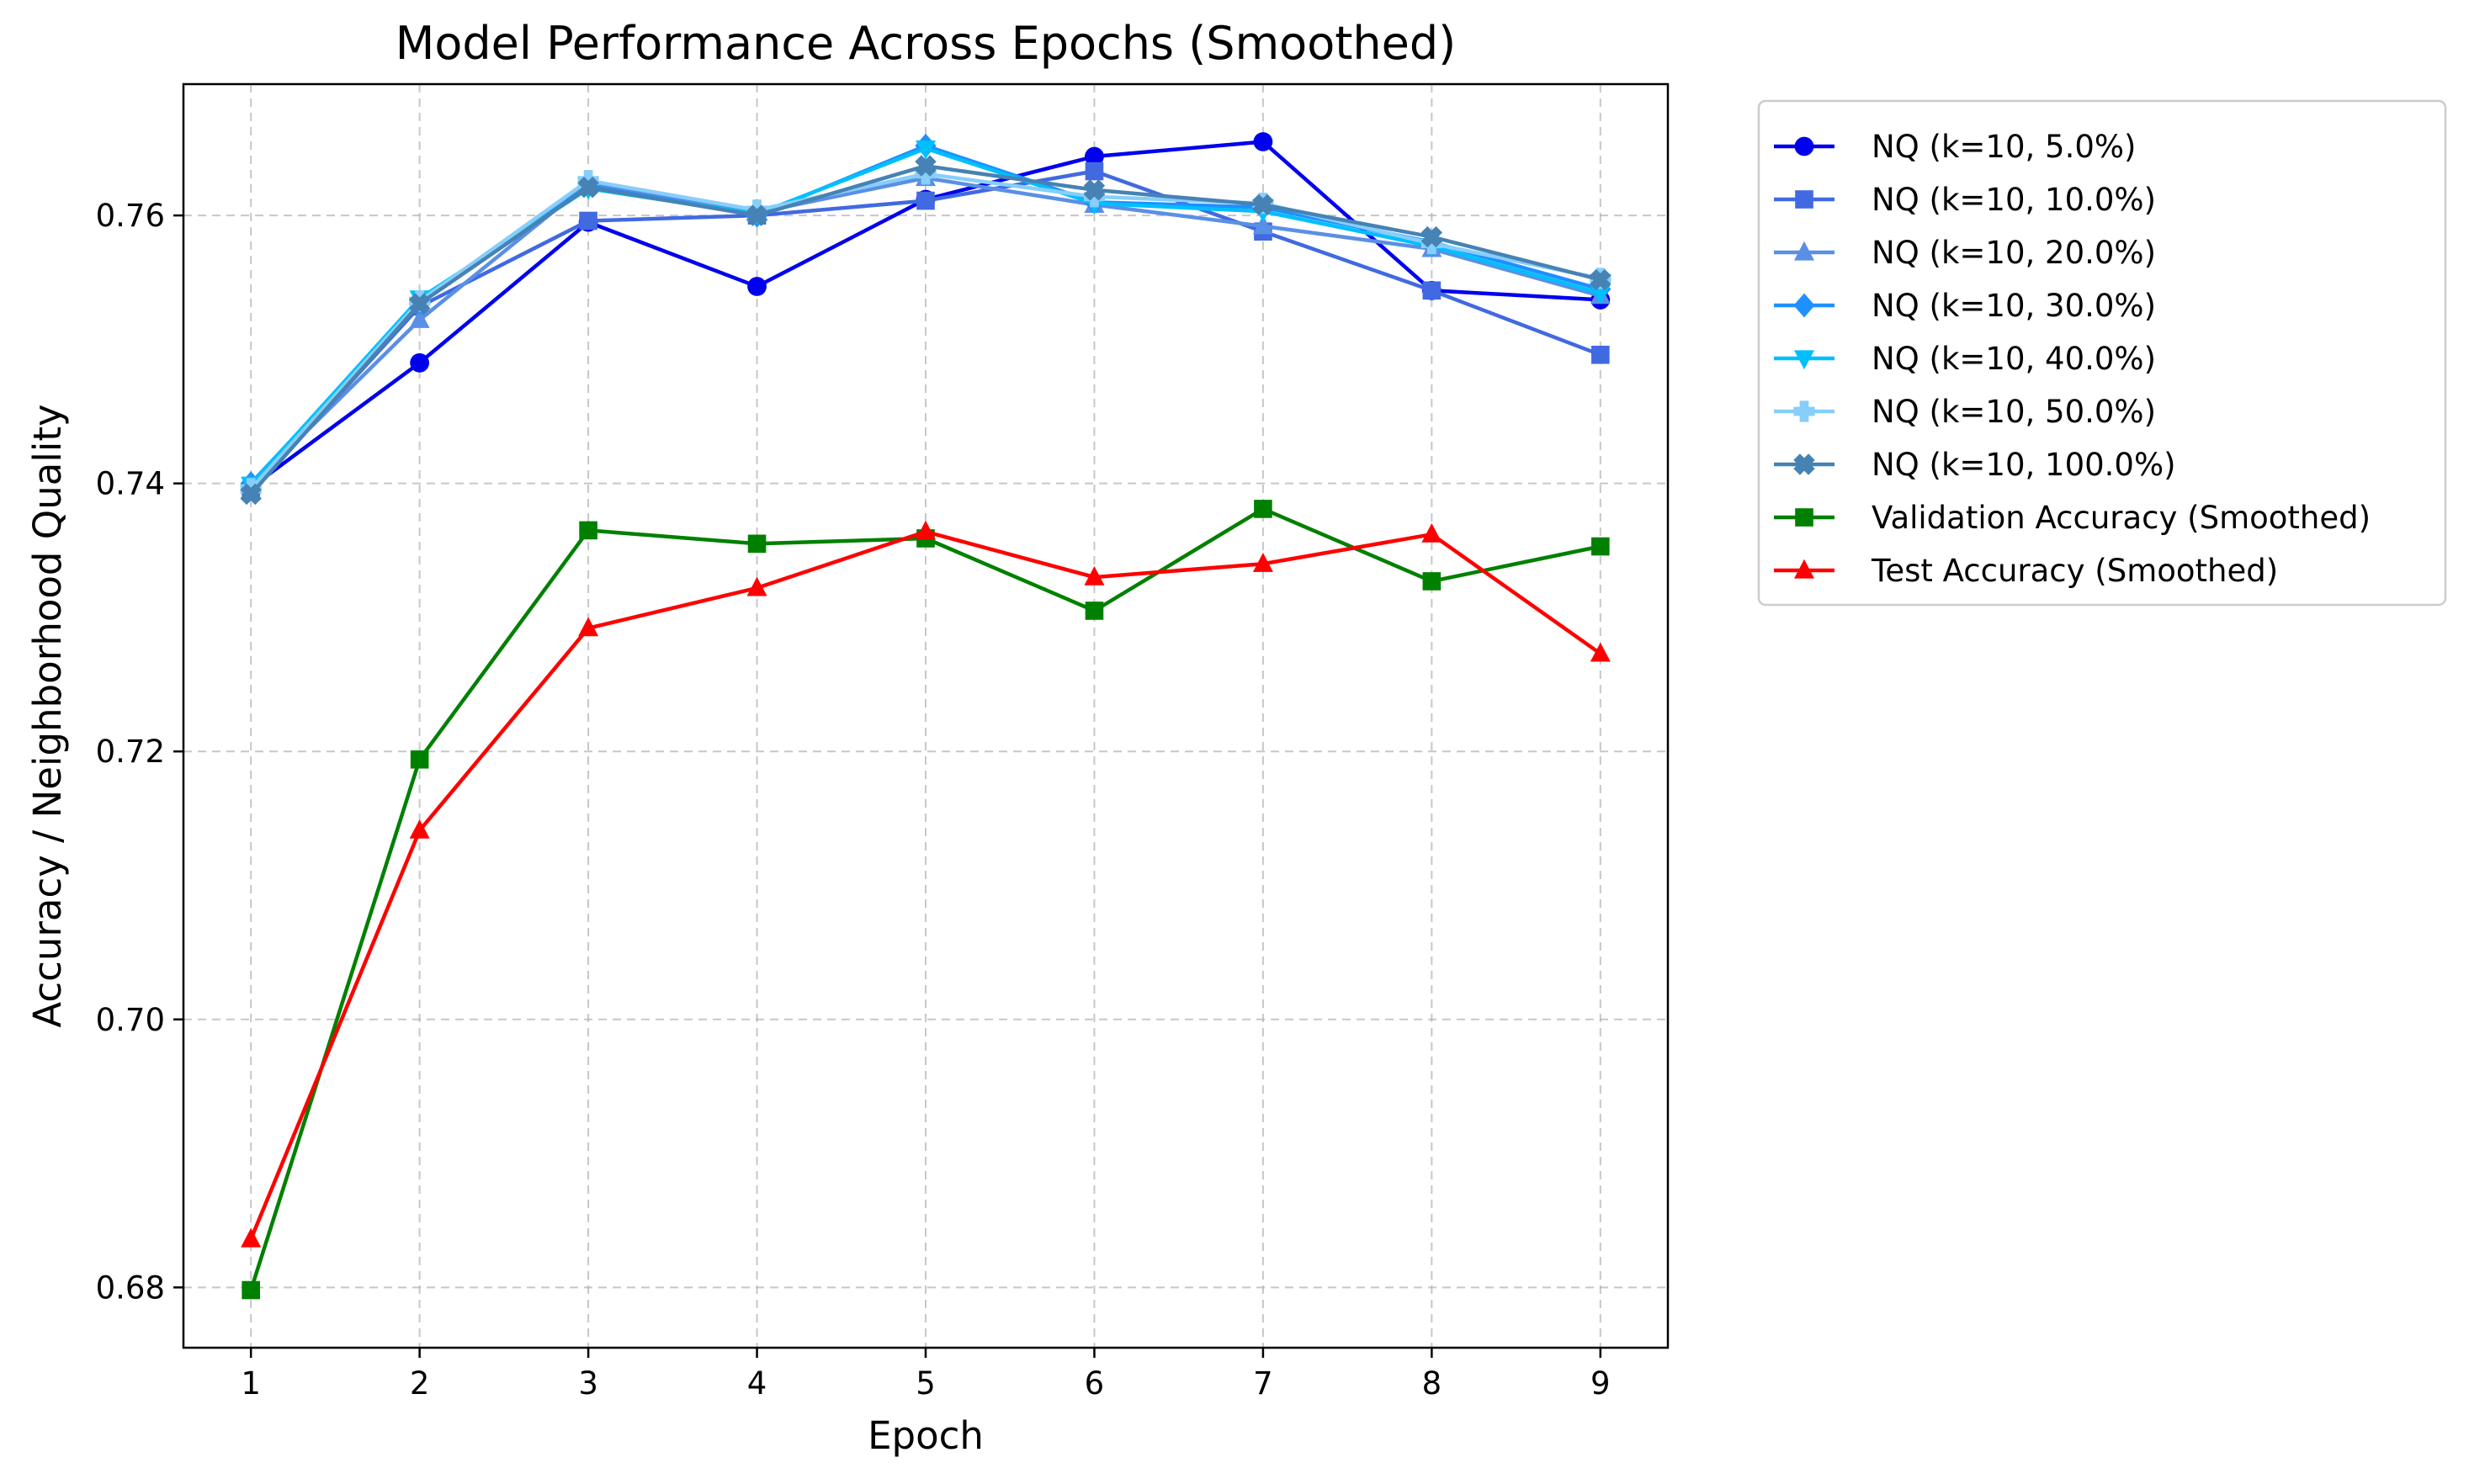  What do you see at coordinates (1263, 1383) in the screenshot?
I see `x-tick-label: 7` at bounding box center [1263, 1383].